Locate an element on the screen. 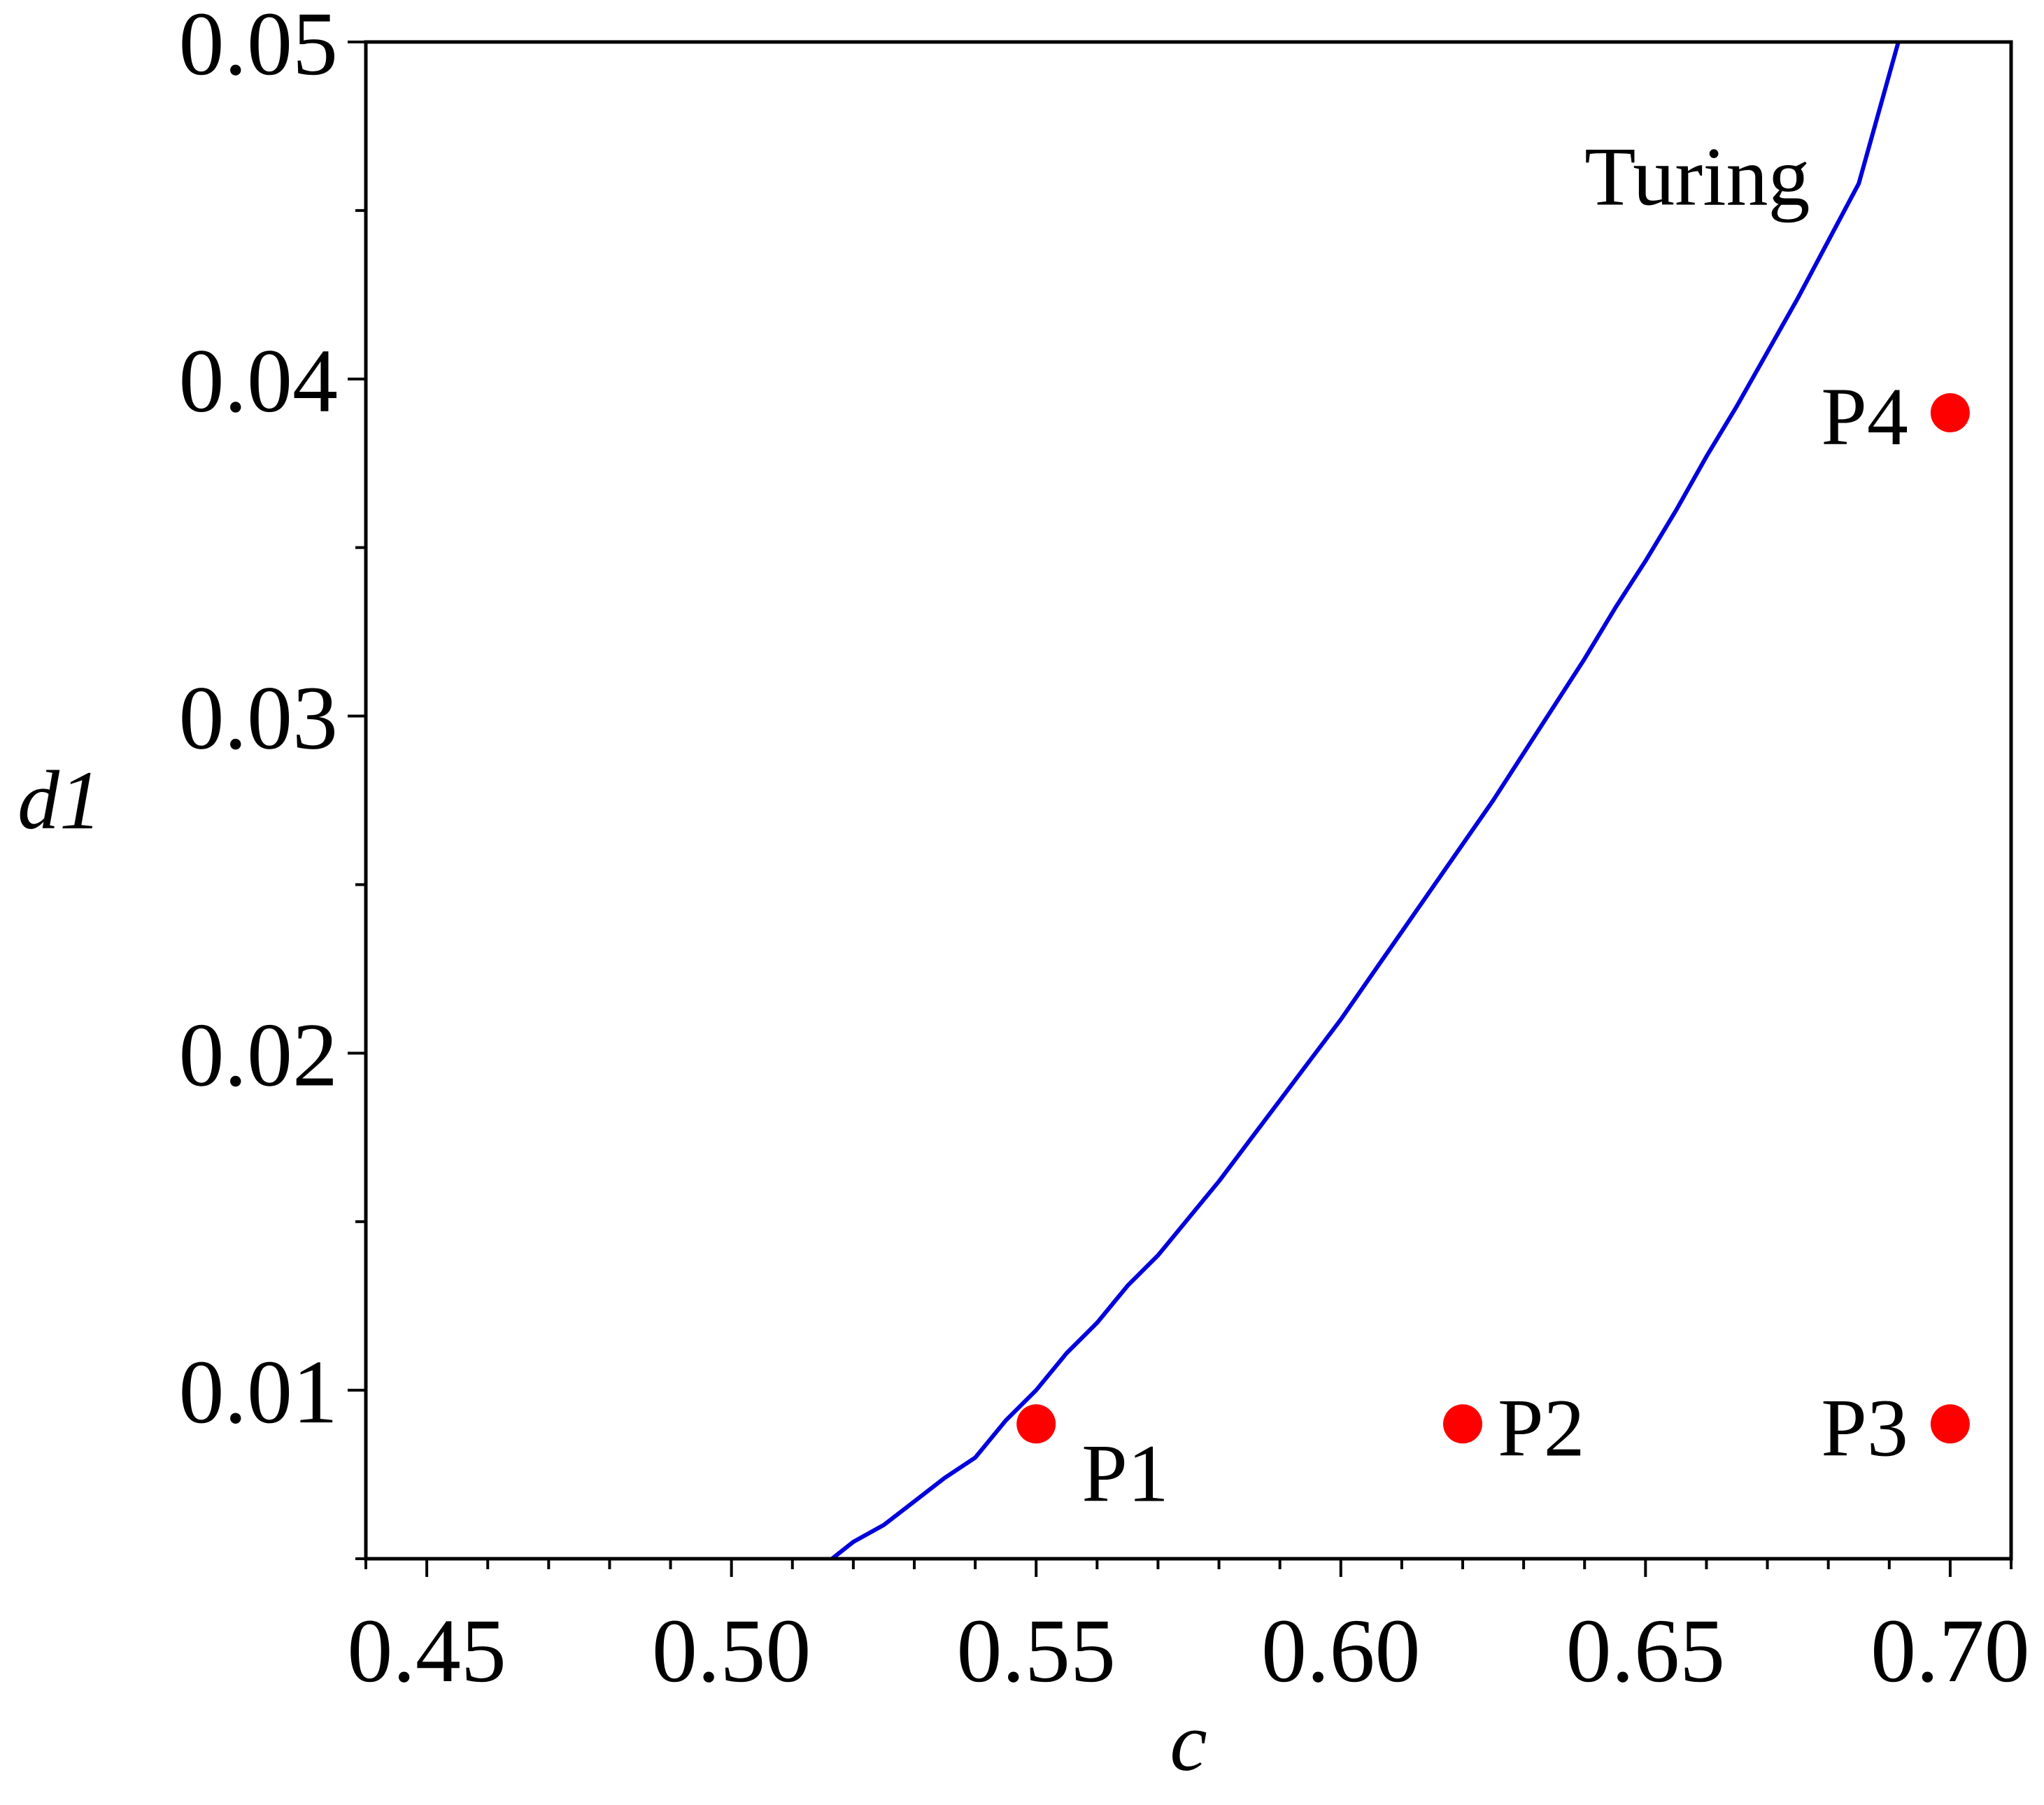 The height and width of the screenshot is (1805, 2044). point-p1 is located at coordinates (1036, 1424).